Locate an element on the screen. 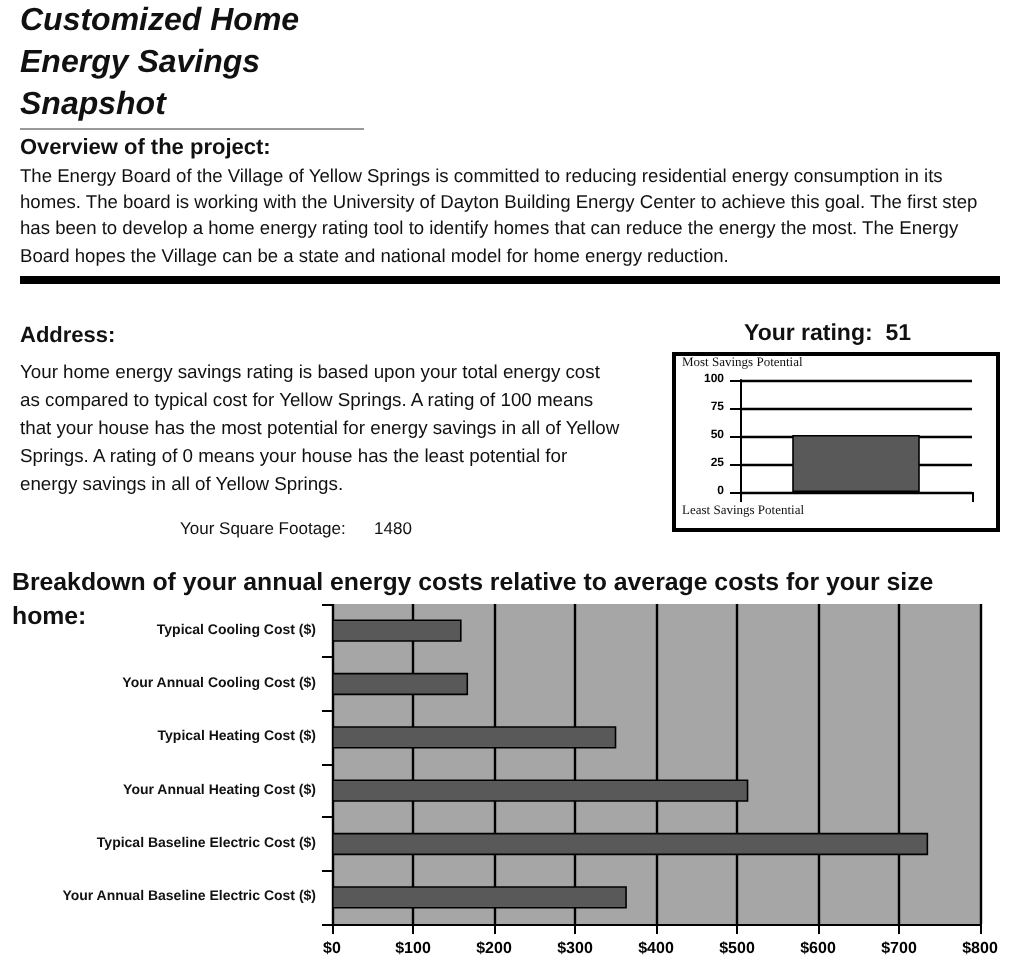  text: Customized Home Energy Savings Snapshot is located at coordinates (192, 65).